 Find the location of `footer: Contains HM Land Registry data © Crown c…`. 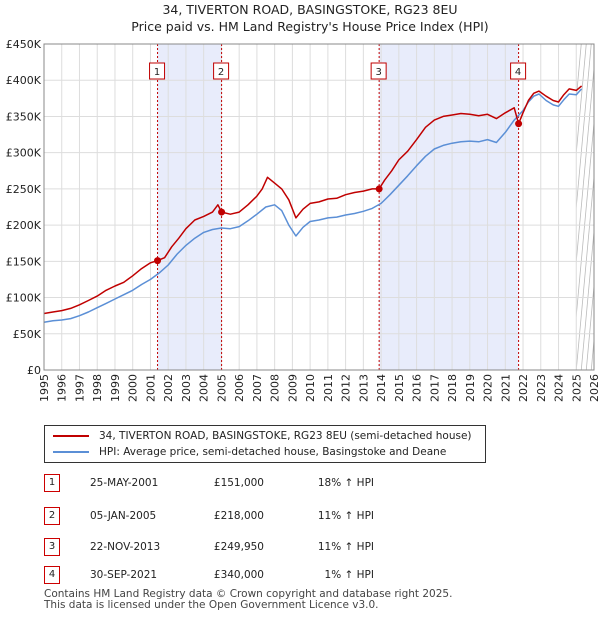

footer: Contains HM Land Registry data © Crown c… is located at coordinates (248, 600).